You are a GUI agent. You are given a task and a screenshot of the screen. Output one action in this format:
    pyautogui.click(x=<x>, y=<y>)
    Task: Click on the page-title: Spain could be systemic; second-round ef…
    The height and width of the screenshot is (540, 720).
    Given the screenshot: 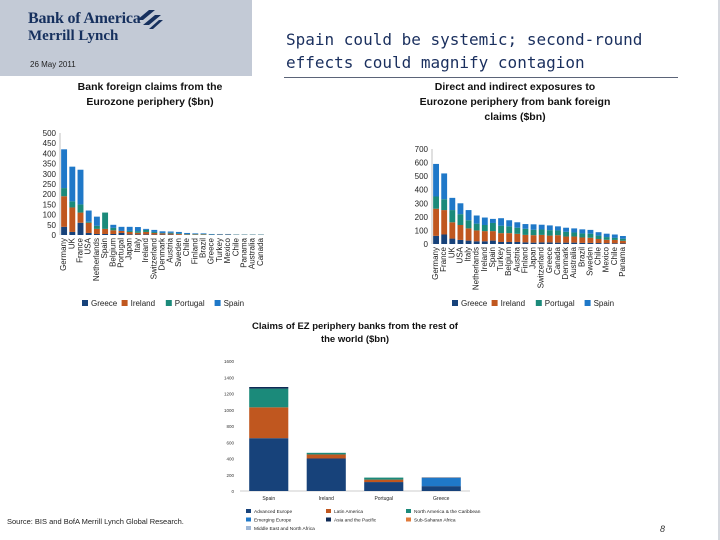 What is the action you would take?
    pyautogui.click(x=496, y=51)
    